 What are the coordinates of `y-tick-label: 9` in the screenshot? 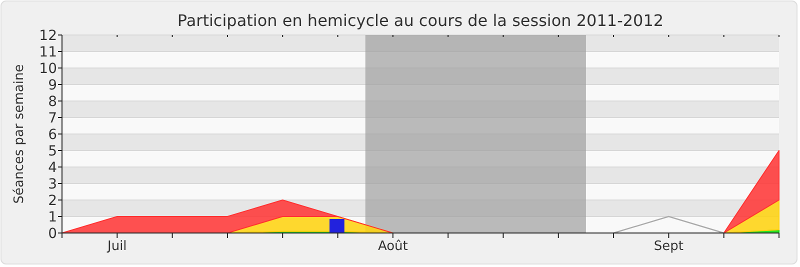 It's located at (52, 86).